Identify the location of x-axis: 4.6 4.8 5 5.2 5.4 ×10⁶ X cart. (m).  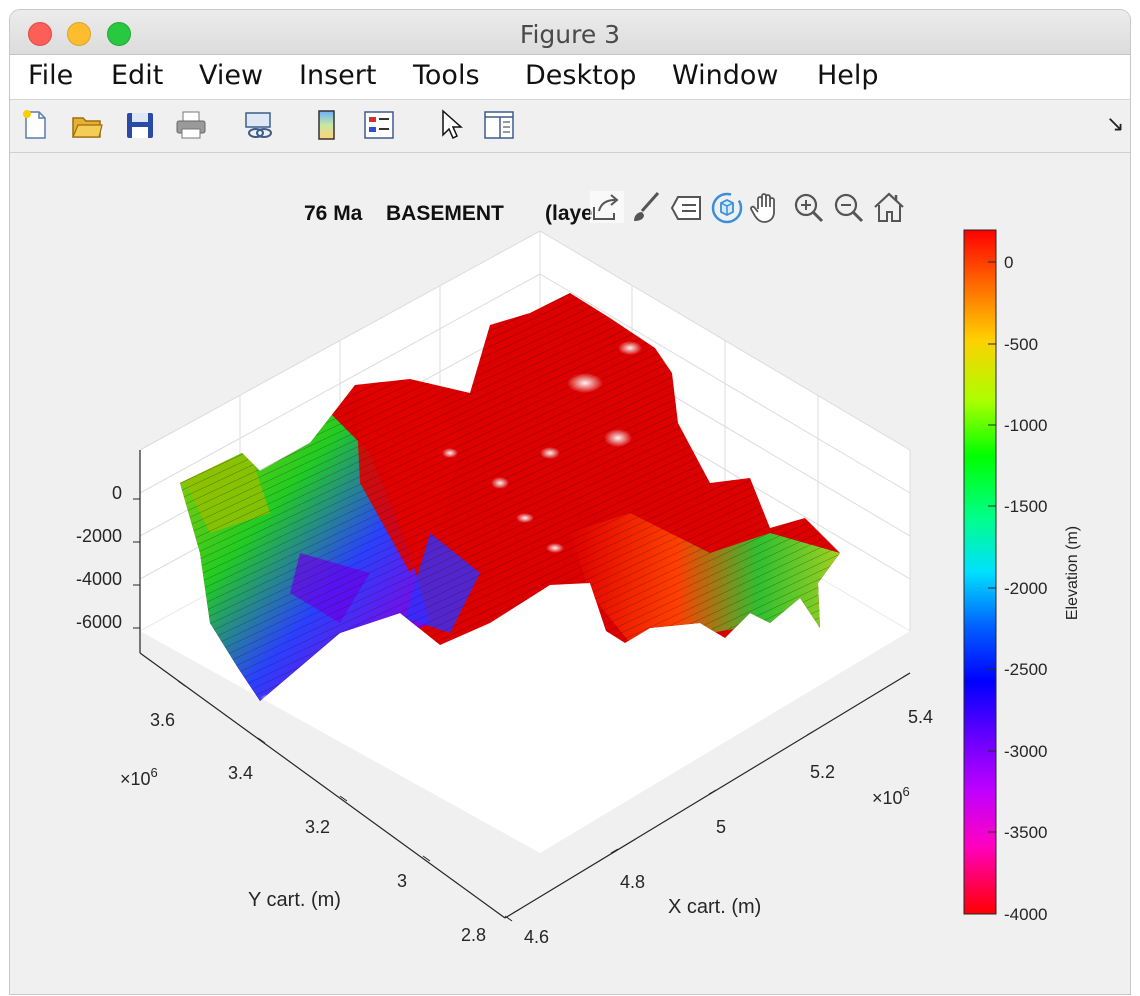
(722, 809).